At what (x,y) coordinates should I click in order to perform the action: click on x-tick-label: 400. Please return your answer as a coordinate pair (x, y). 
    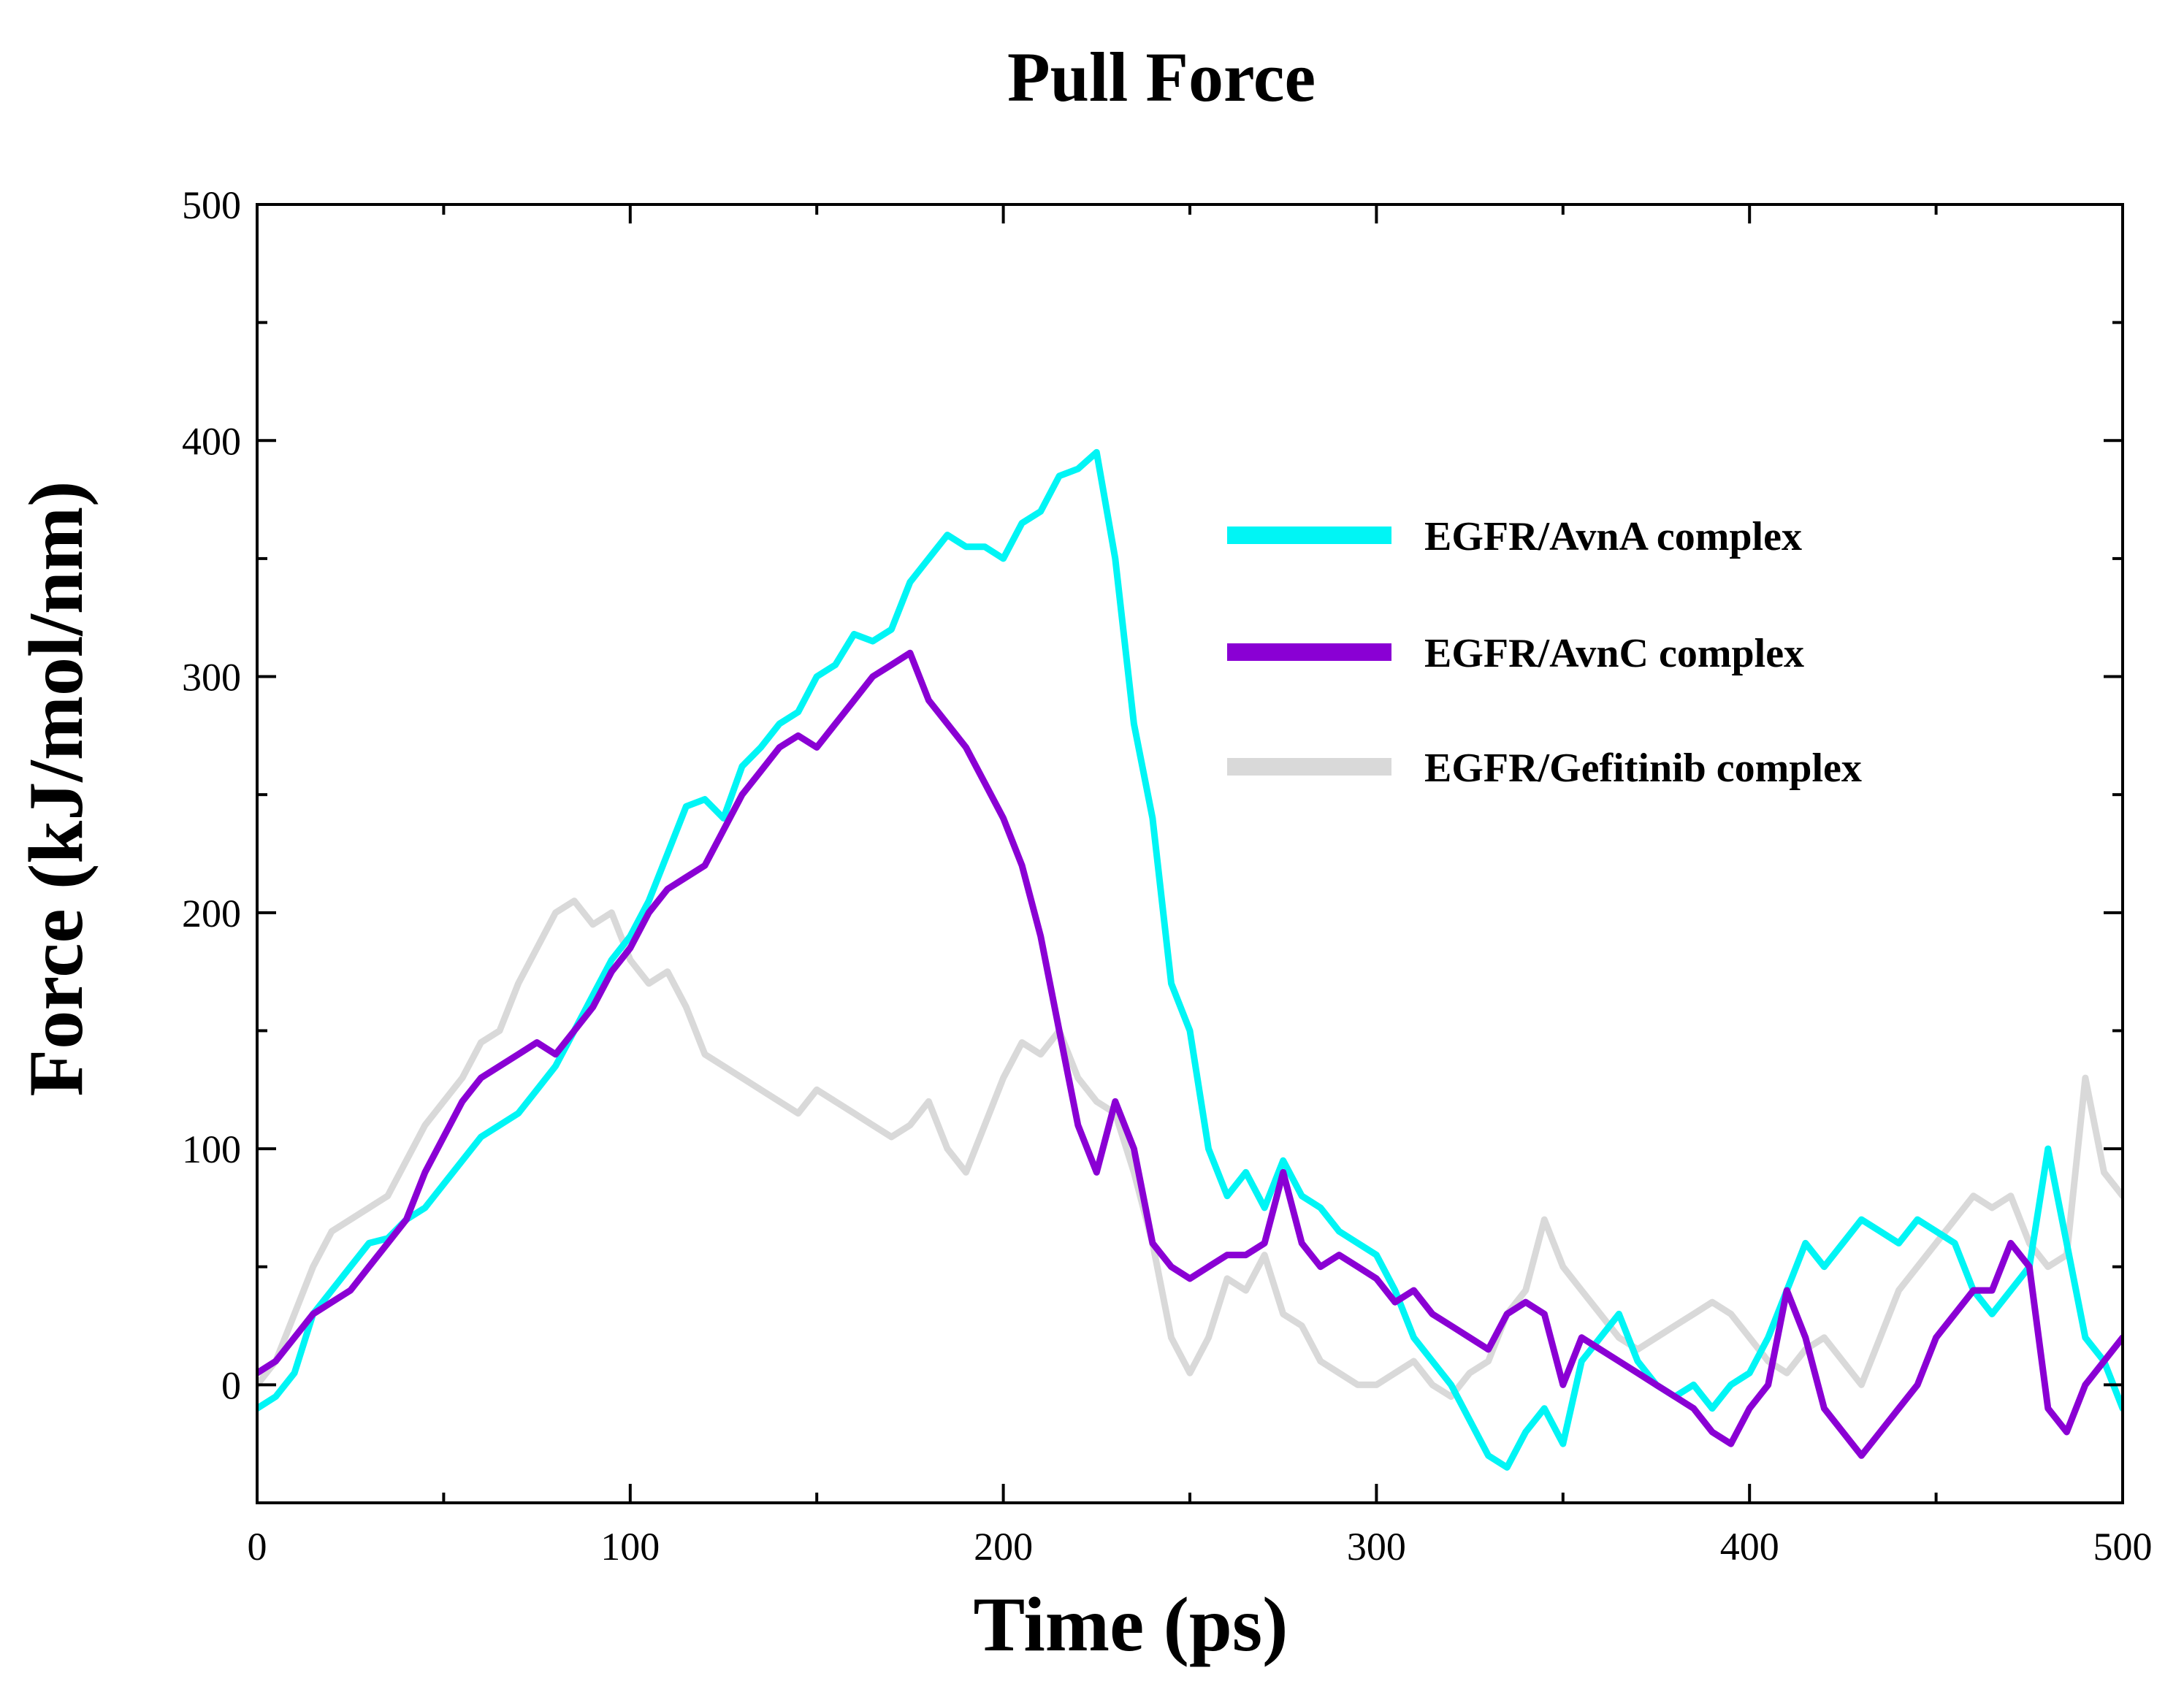
    Looking at the image, I should click on (1749, 1547).